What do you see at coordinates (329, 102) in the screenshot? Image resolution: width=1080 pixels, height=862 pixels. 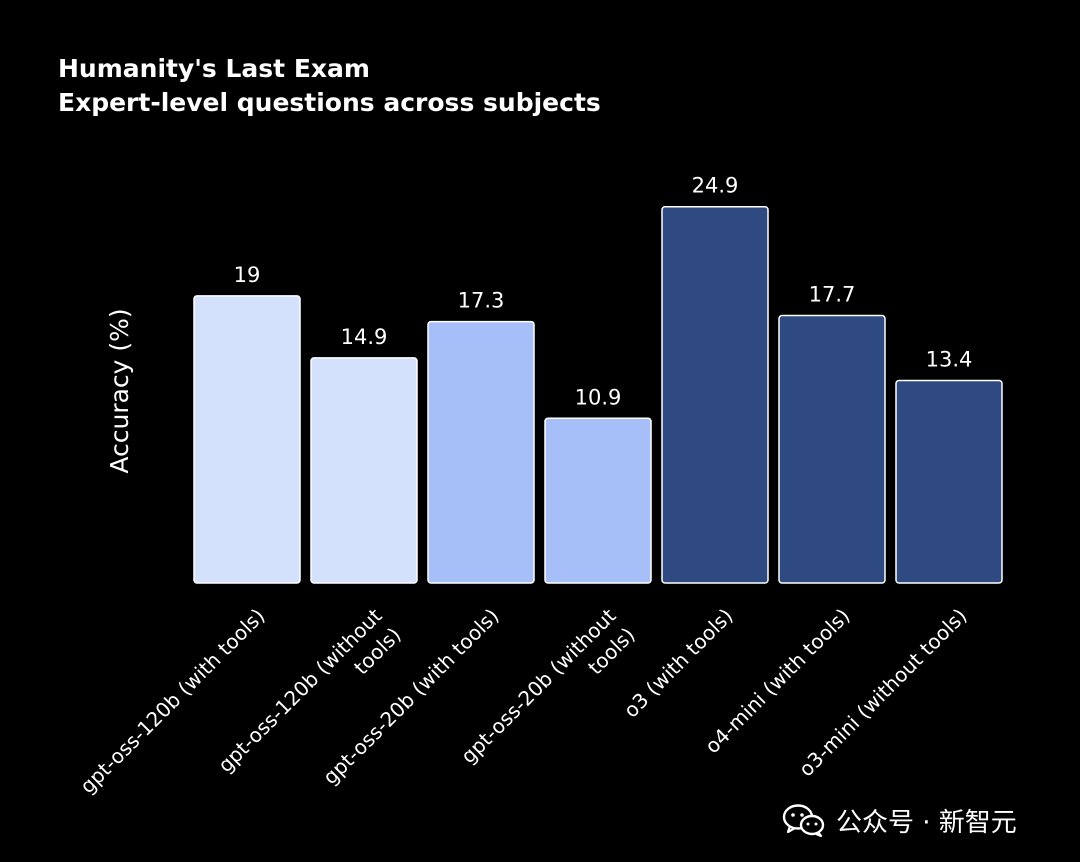 I see `chart-subtitle: Expert-level questions across subjects` at bounding box center [329, 102].